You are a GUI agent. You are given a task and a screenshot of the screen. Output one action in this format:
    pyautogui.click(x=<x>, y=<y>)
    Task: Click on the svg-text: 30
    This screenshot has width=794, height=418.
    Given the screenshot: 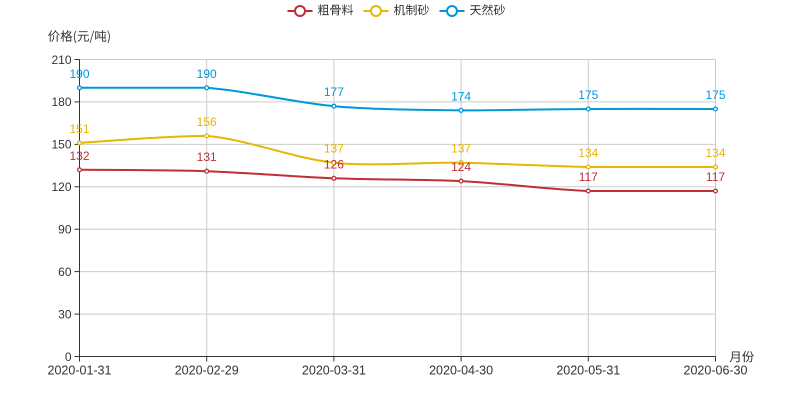 What is the action you would take?
    pyautogui.click(x=65, y=314)
    